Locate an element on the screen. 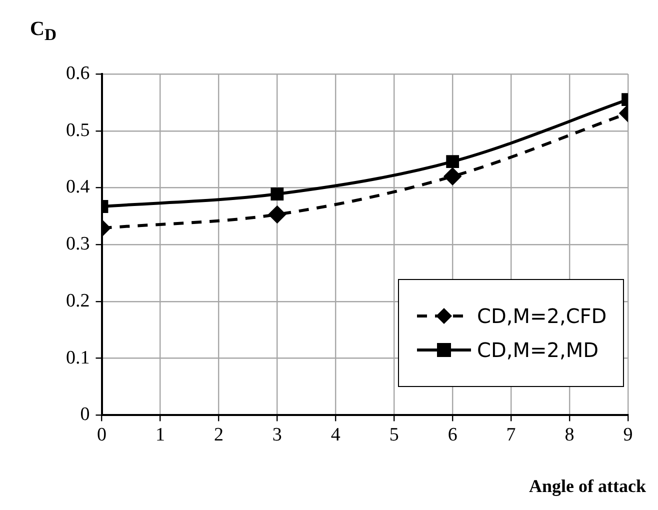 The height and width of the screenshot is (510, 658). x-tick-label: 0 is located at coordinates (101, 435).